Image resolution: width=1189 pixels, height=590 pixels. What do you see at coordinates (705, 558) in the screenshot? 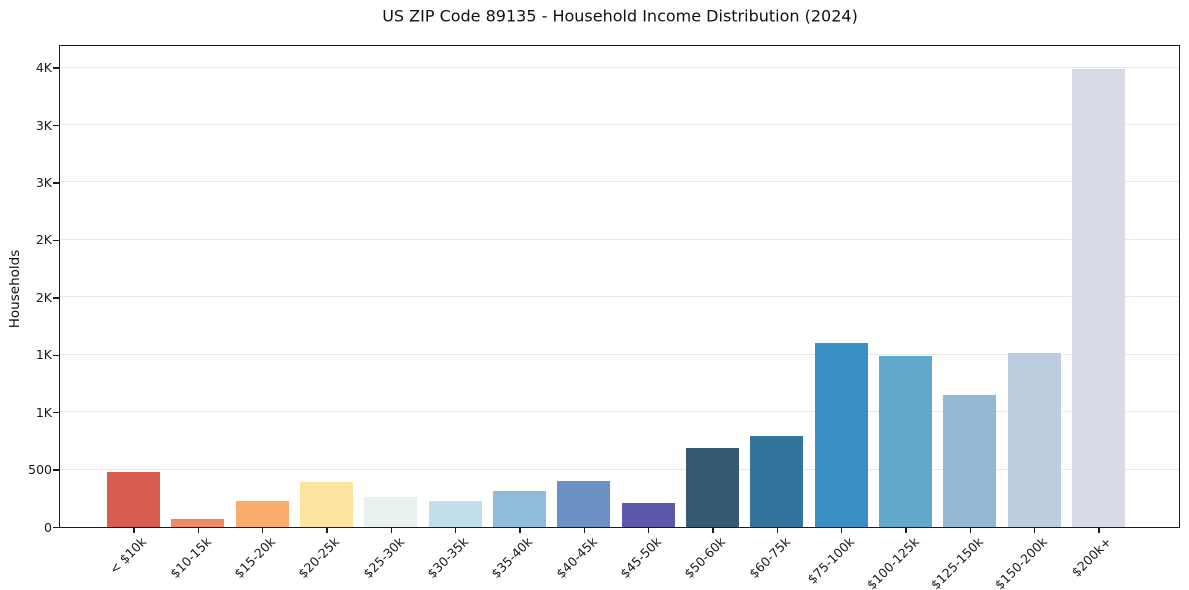
I see `x-tick-label: $50-60k` at bounding box center [705, 558].